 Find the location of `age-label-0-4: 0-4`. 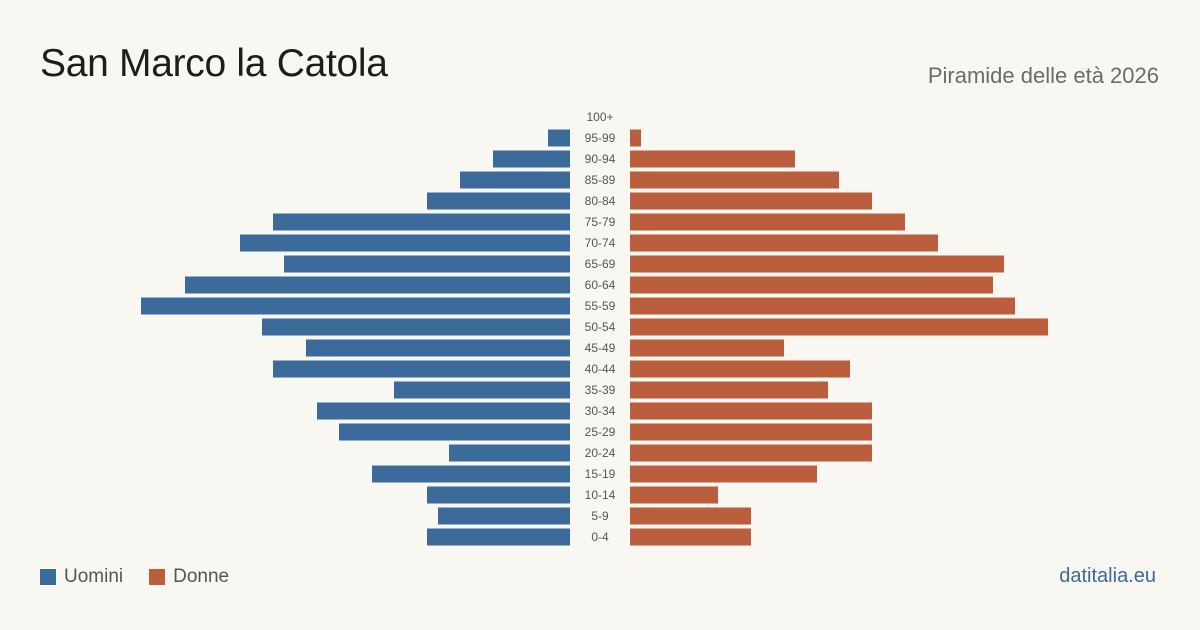

age-label-0-4: 0-4 is located at coordinates (600, 537).